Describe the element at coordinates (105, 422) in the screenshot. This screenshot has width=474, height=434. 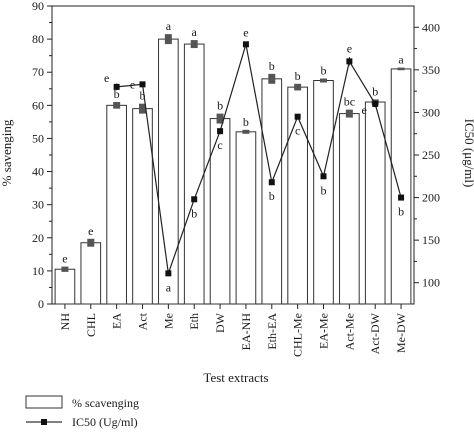
I see `legend-line-label: IC50 (Ug/ml)` at that location.